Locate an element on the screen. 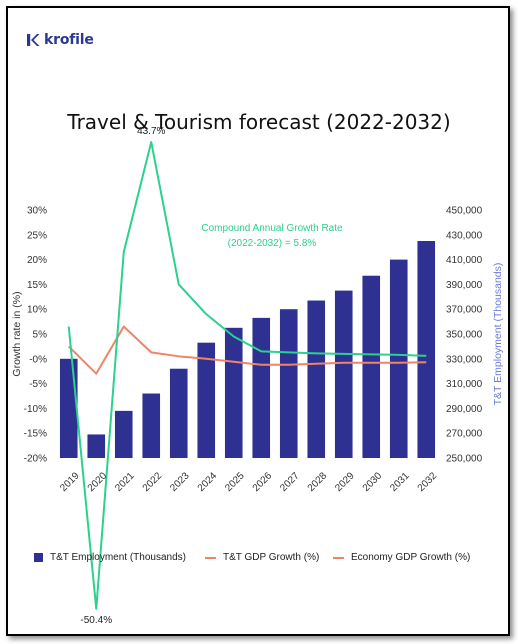 Image resolution: width=518 pixels, height=644 pixels. legend-employment-swatch is located at coordinates (38, 557).